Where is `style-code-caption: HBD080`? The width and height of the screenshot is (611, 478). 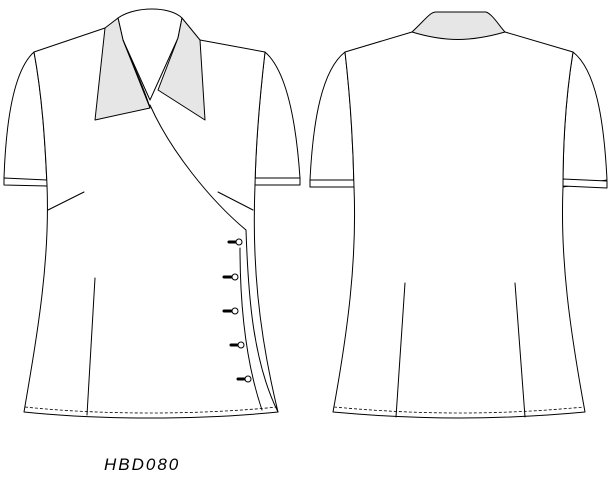
style-code-caption: HBD080 is located at coordinates (142, 464).